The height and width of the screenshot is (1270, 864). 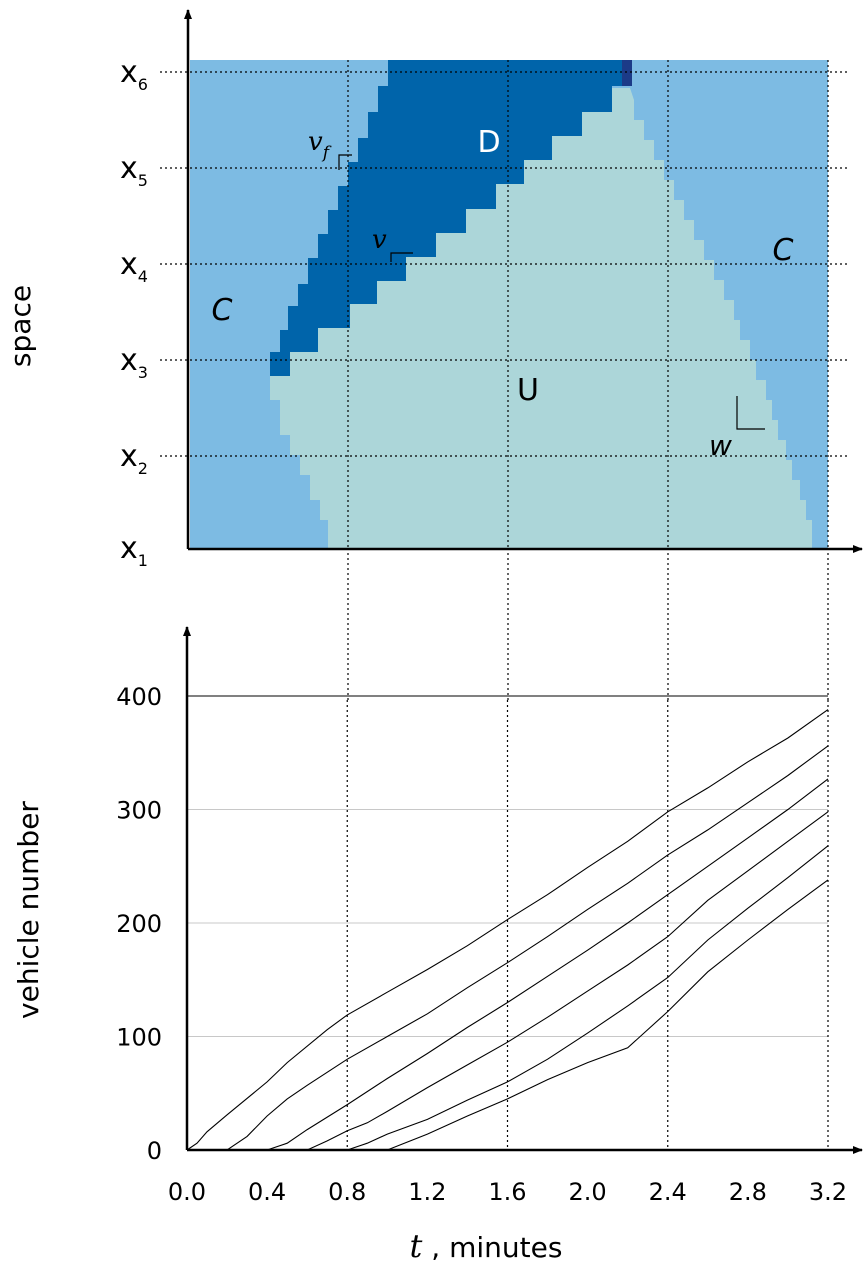 I want to click on wave-label-w: w, so click(x=737, y=429).